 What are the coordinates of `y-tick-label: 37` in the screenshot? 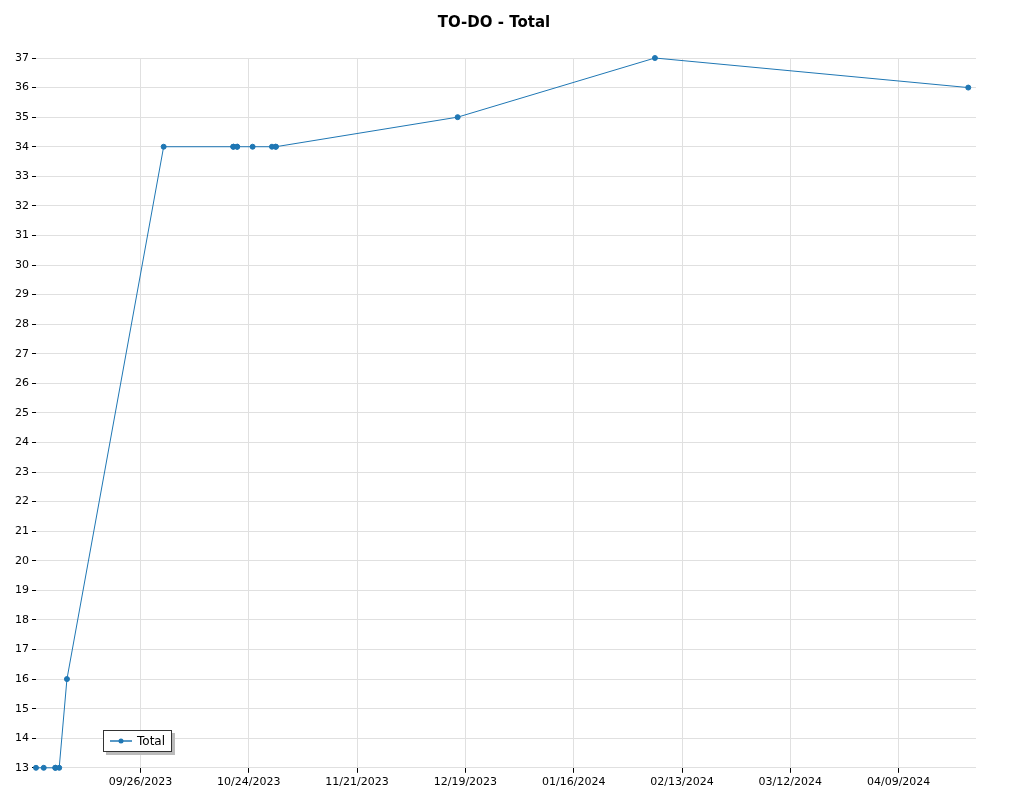 It's located at (22, 57).